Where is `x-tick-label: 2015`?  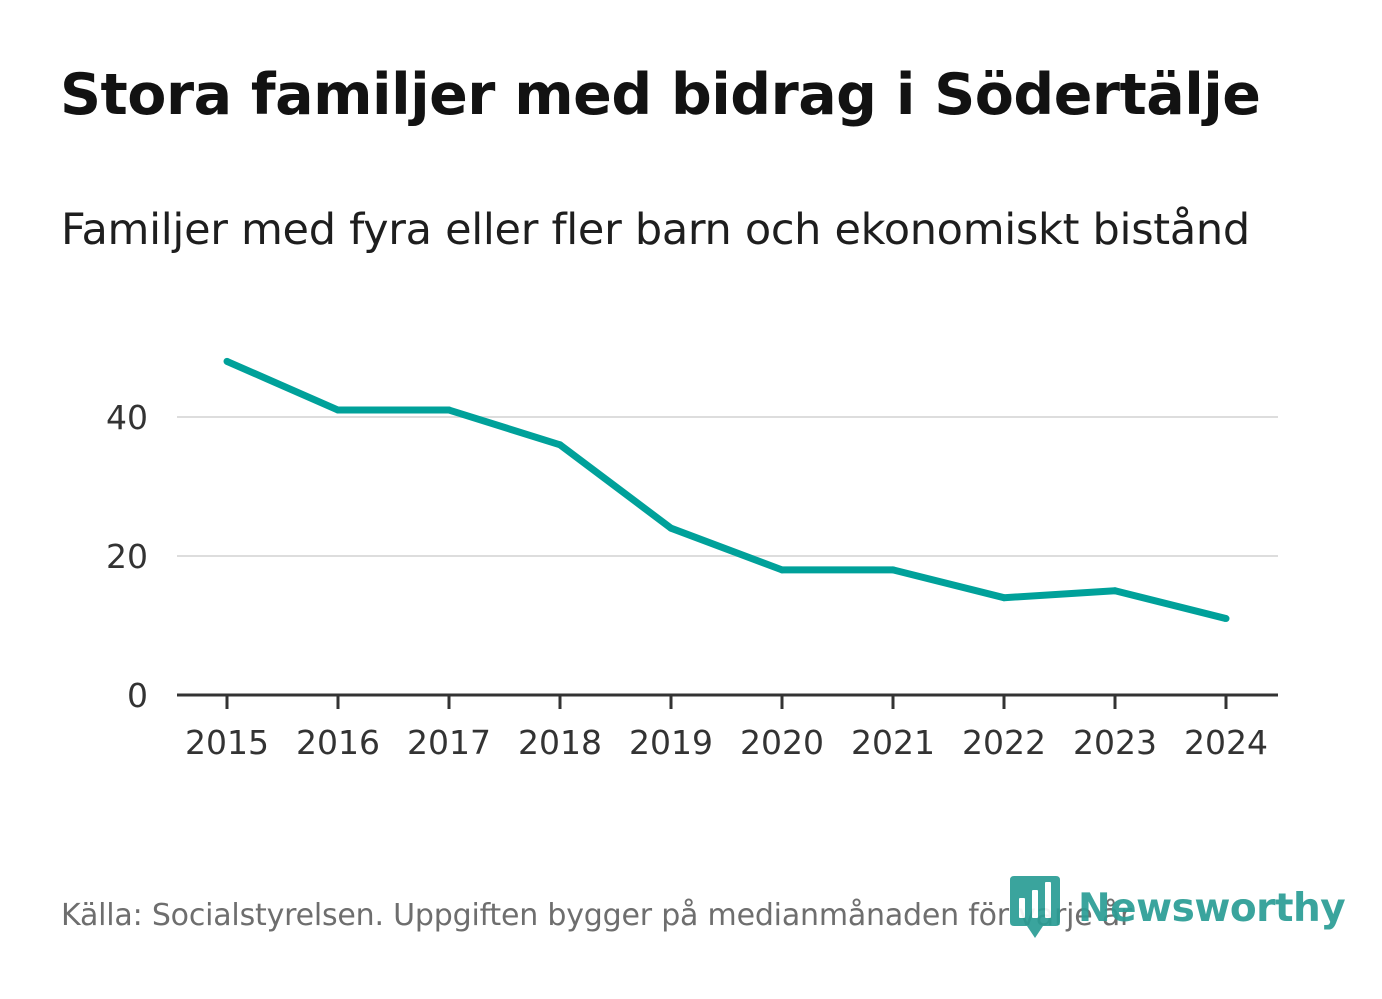 x-tick-label: 2015 is located at coordinates (227, 742).